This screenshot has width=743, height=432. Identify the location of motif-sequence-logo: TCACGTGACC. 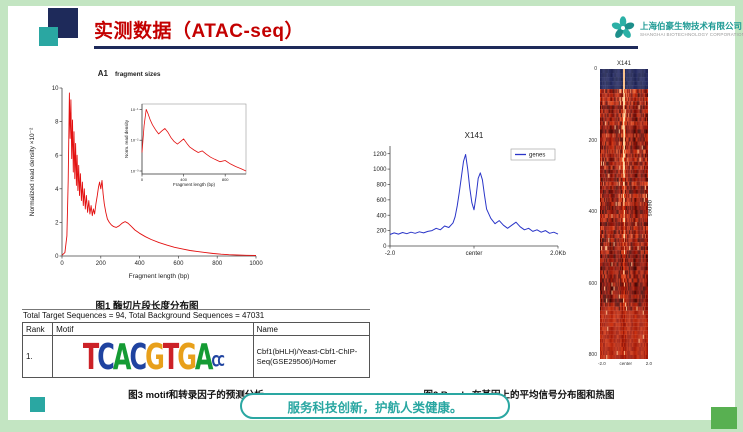
(153, 356).